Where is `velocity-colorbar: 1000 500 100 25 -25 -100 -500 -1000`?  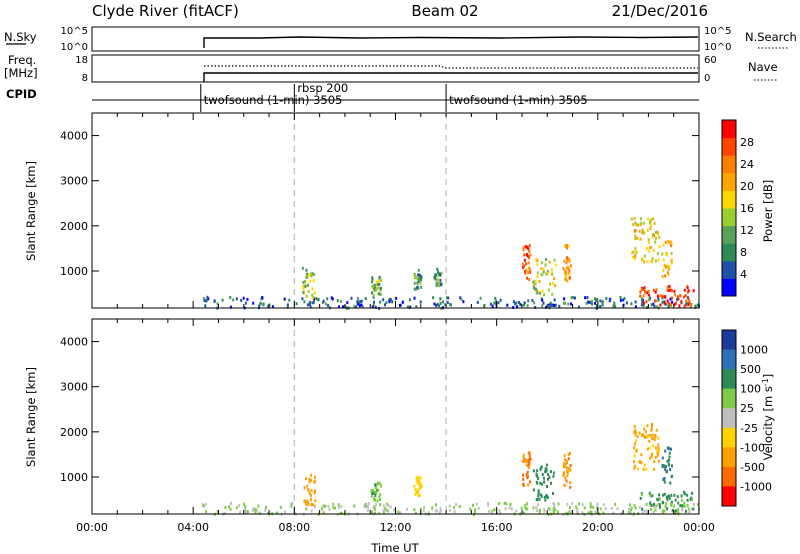 velocity-colorbar: 1000 500 100 25 -25 -100 -500 -1000 is located at coordinates (746, 418).